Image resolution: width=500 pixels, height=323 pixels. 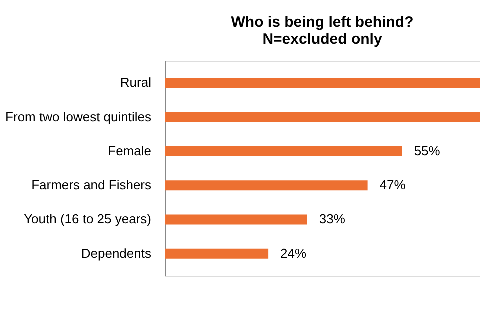 I want to click on y-tick-label: From two lowest quintiles, so click(x=79, y=116).